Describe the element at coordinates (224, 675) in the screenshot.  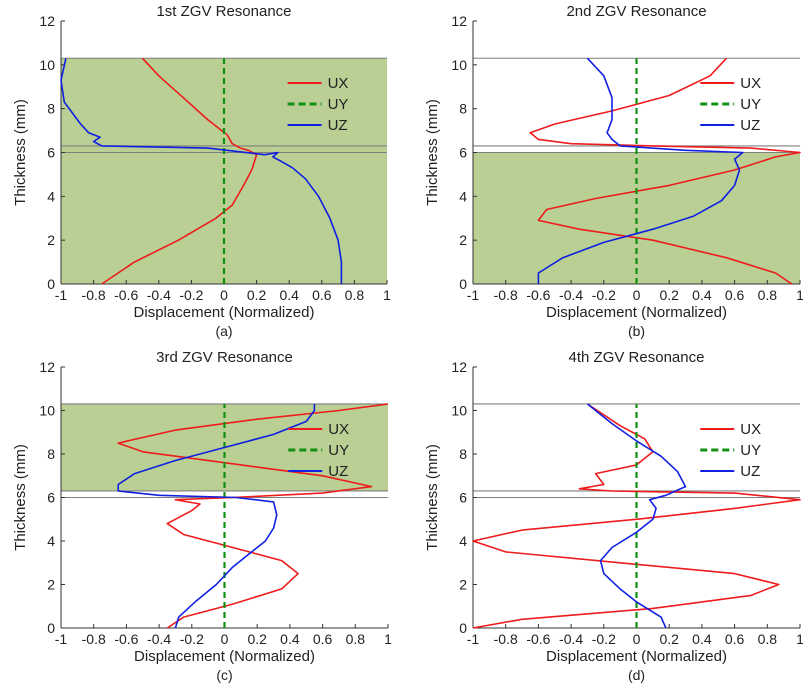
I see `panel-caption: (c)` at that location.